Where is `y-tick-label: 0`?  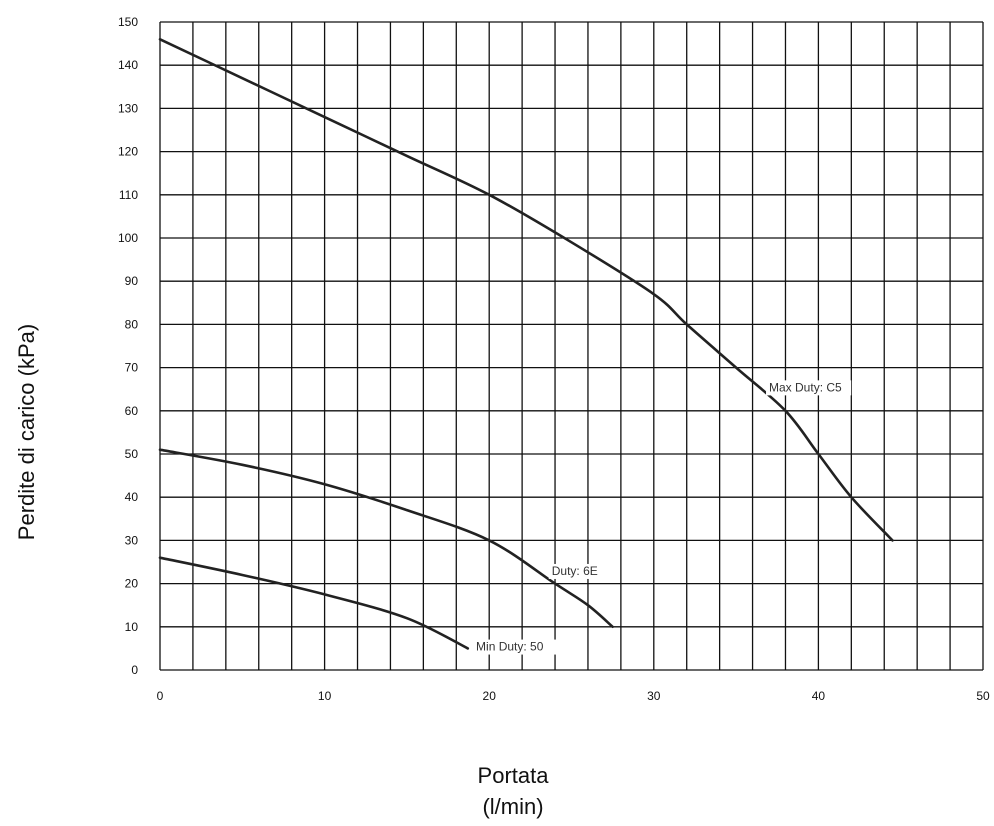
y-tick-label: 0 is located at coordinates (134, 670).